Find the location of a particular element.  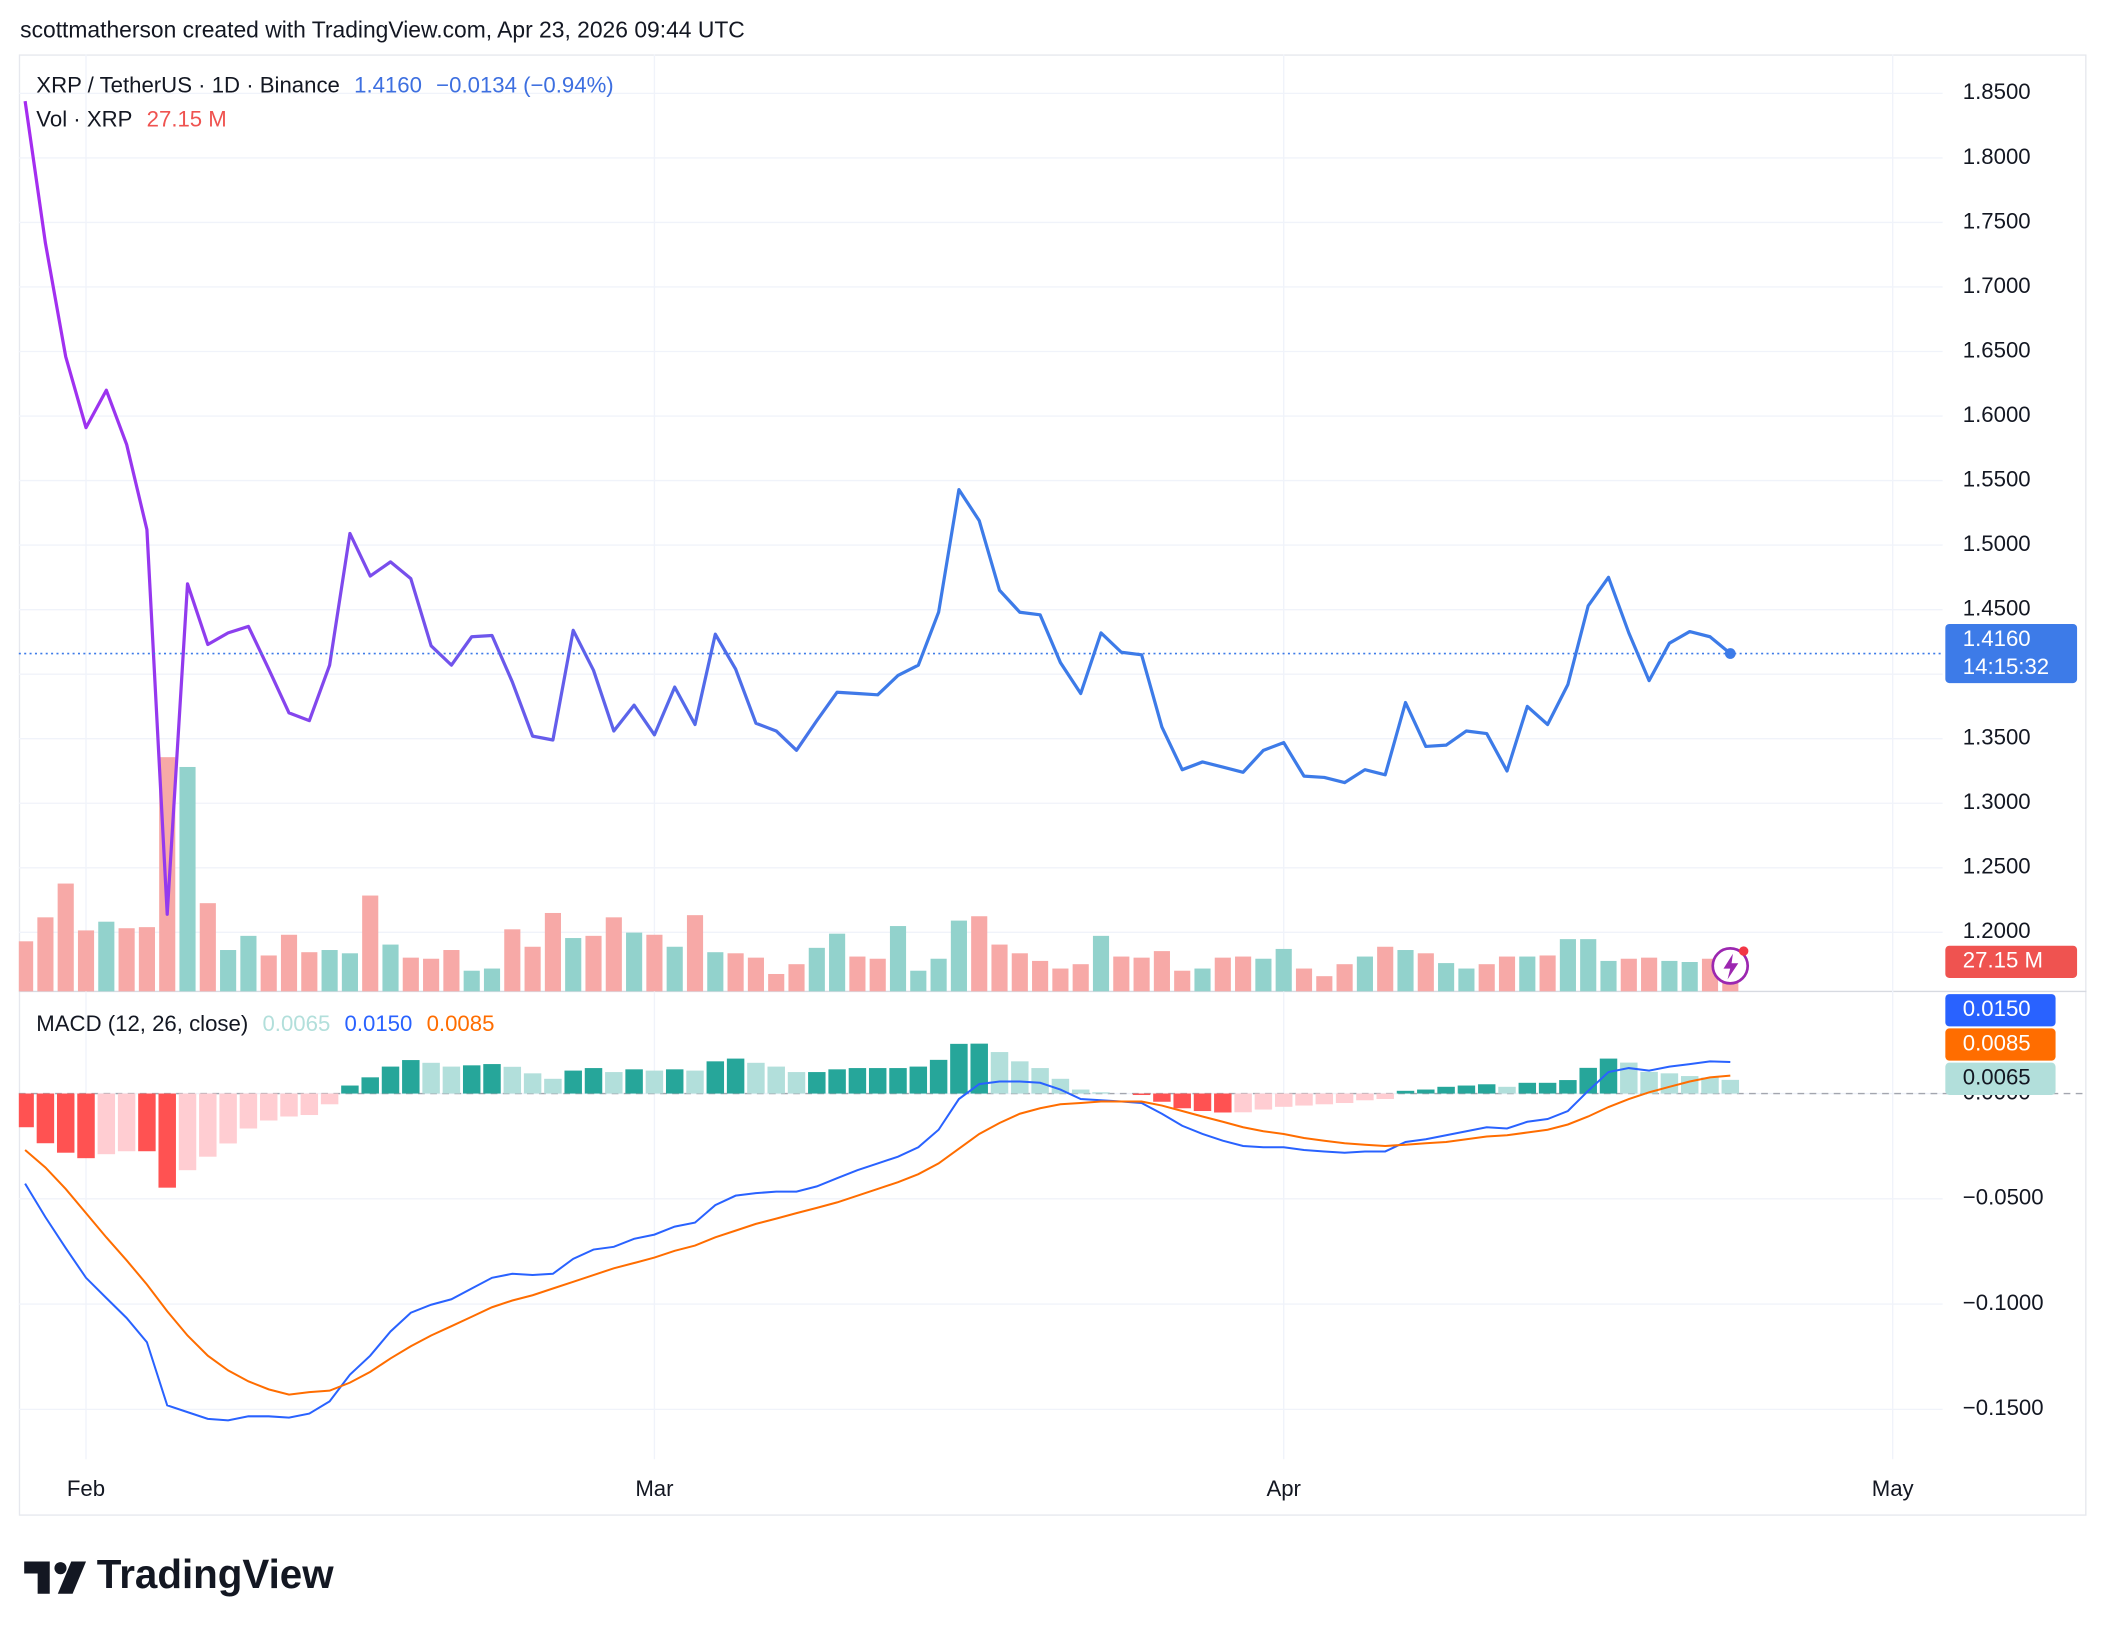

x-tick-label: May is located at coordinates (1893, 1488).